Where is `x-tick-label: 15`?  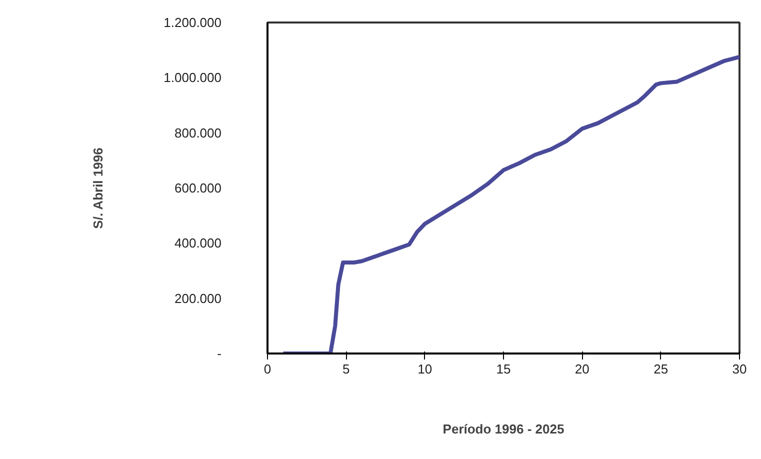
x-tick-label: 15 is located at coordinates (503, 369).